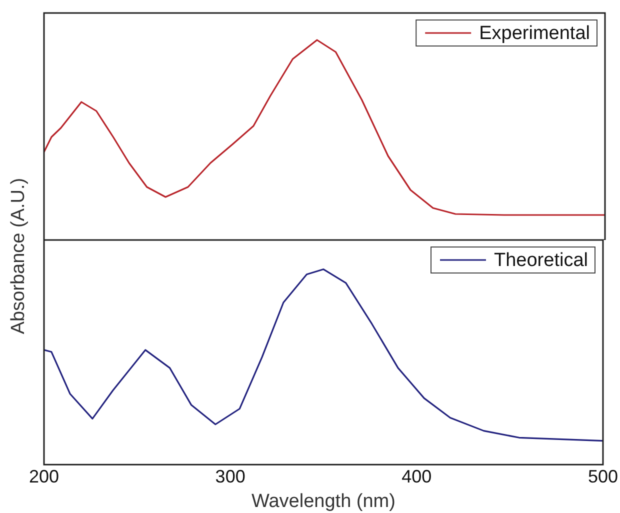 The image size is (620, 513). What do you see at coordinates (19, 256) in the screenshot?
I see `y-axis-title: Absorbance (A.U.)` at bounding box center [19, 256].